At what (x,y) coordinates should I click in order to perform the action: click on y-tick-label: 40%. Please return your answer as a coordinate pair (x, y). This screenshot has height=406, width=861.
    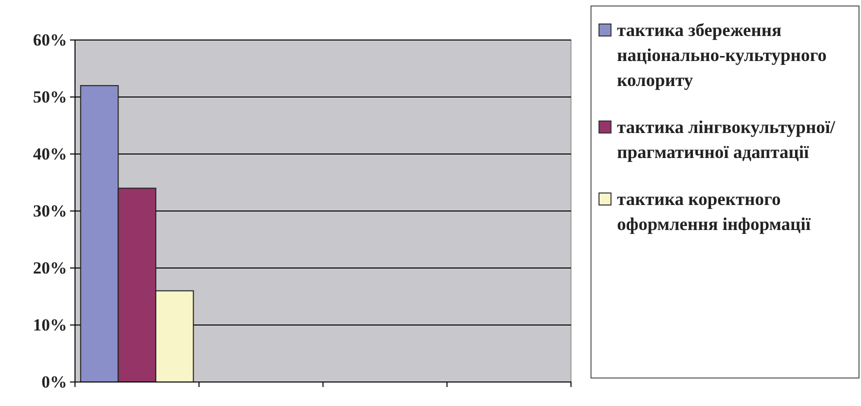
    Looking at the image, I should click on (50, 154).